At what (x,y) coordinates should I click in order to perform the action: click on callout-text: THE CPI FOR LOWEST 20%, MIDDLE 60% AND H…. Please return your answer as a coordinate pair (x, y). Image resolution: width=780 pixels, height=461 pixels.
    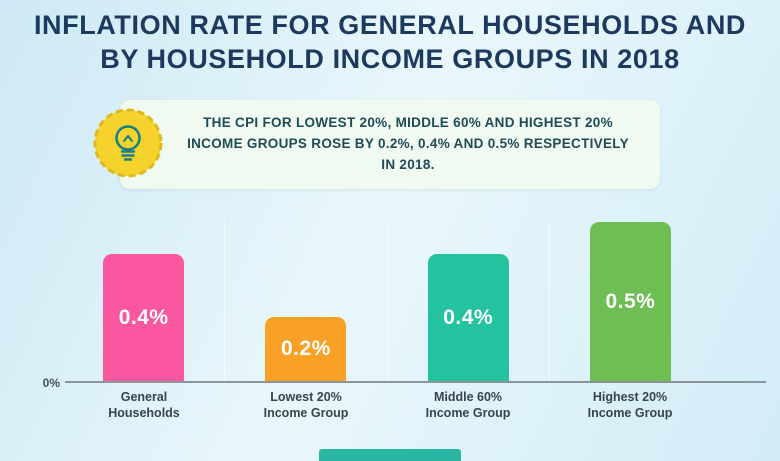
    Looking at the image, I should click on (408, 143).